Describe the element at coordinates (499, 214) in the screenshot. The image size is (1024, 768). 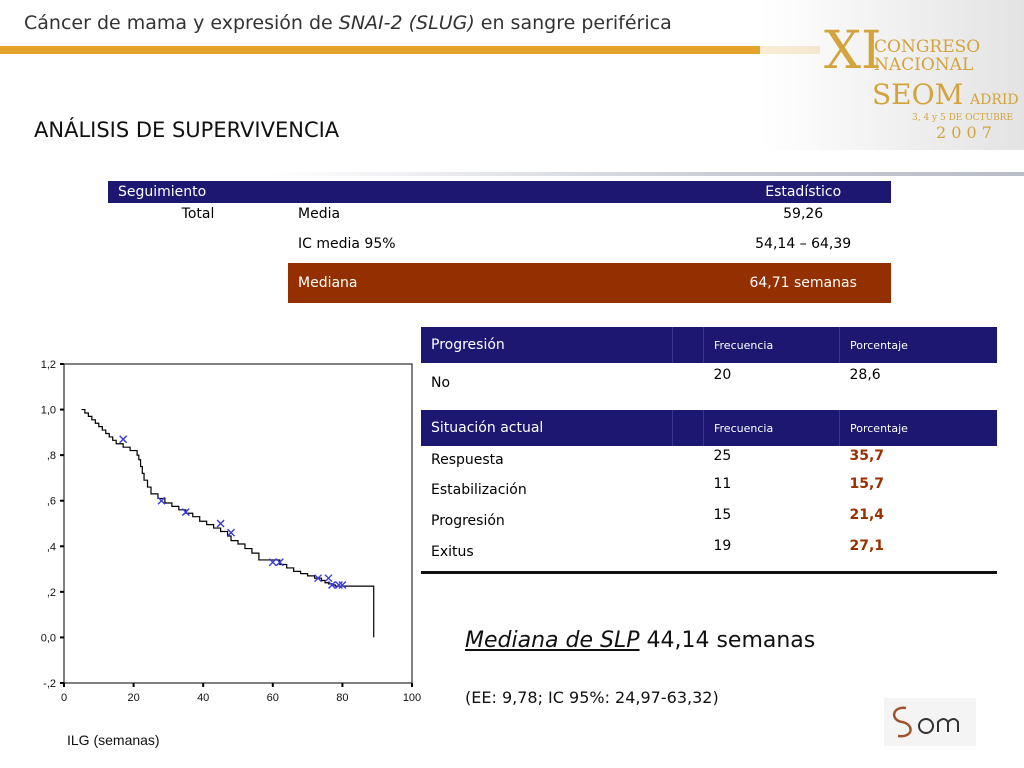
I see `survival-row-media: Total Media 59,26` at that location.